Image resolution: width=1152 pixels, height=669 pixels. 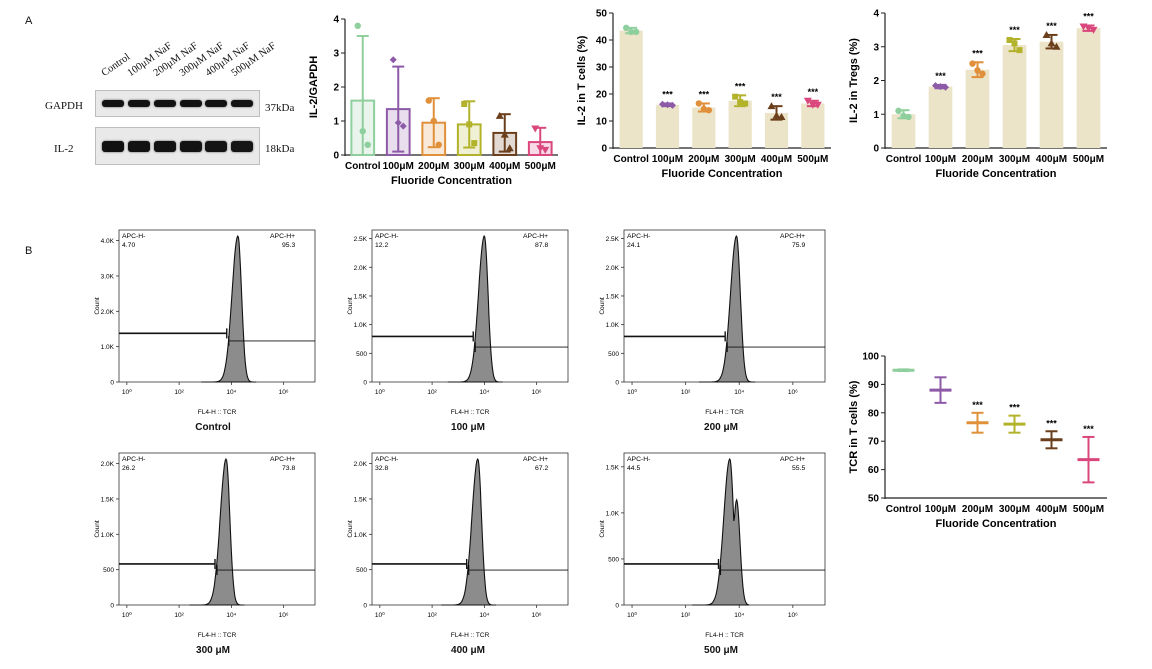 What do you see at coordinates (904, 509) in the screenshot?
I see `x-tick-label: Control` at bounding box center [904, 509].